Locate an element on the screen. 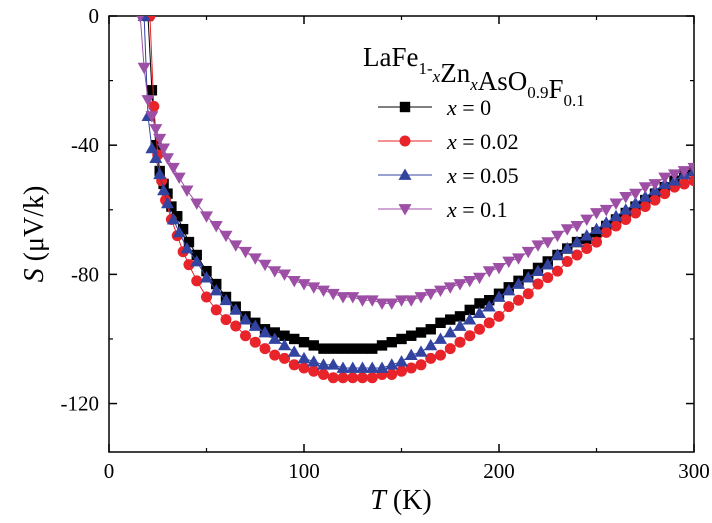  legend-label: x = 0.02 is located at coordinates (482, 141).